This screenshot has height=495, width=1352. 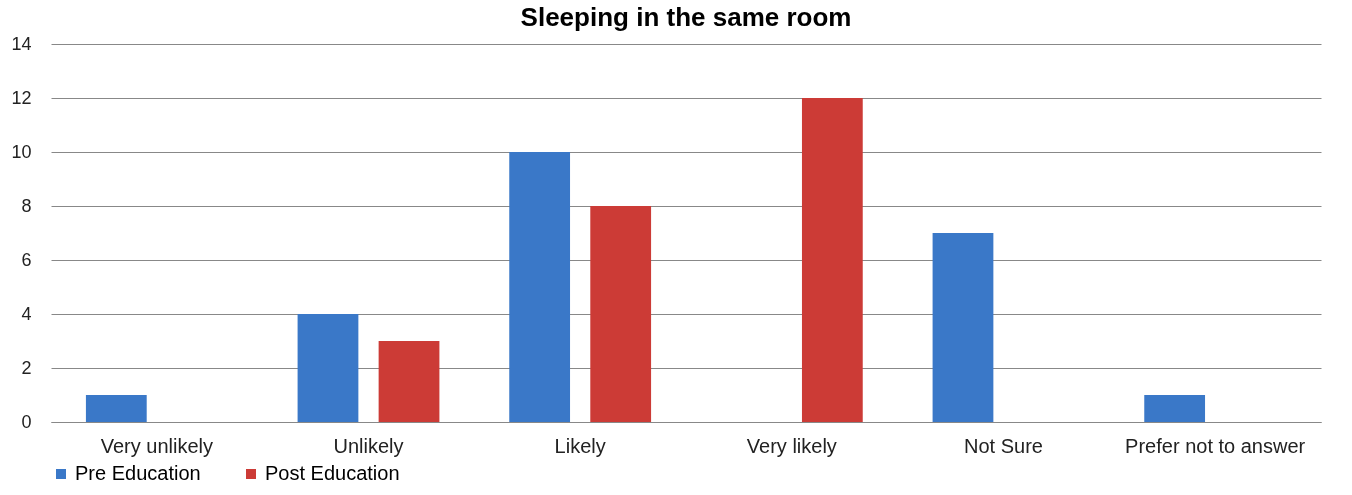 What do you see at coordinates (21, 43) in the screenshot?
I see `y-tick-label: 14` at bounding box center [21, 43].